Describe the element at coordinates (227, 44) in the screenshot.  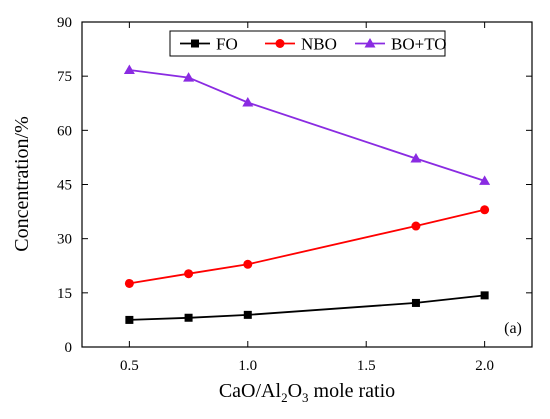
I see `legend-label: FO` at that location.